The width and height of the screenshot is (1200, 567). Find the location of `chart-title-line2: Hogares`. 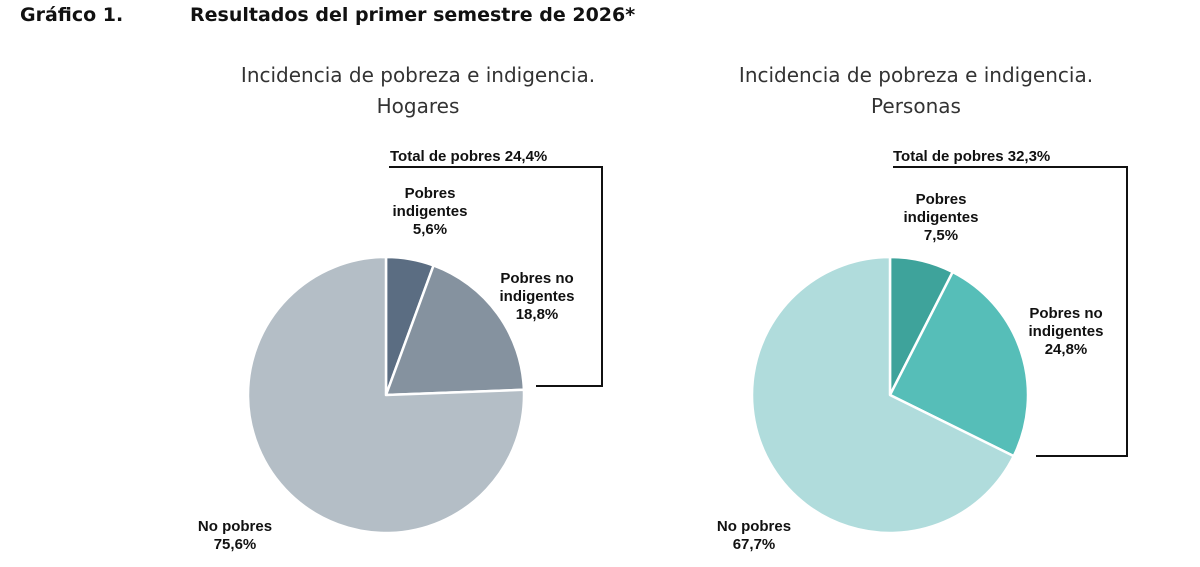

chart-title-line2: Hogares is located at coordinates (418, 106).